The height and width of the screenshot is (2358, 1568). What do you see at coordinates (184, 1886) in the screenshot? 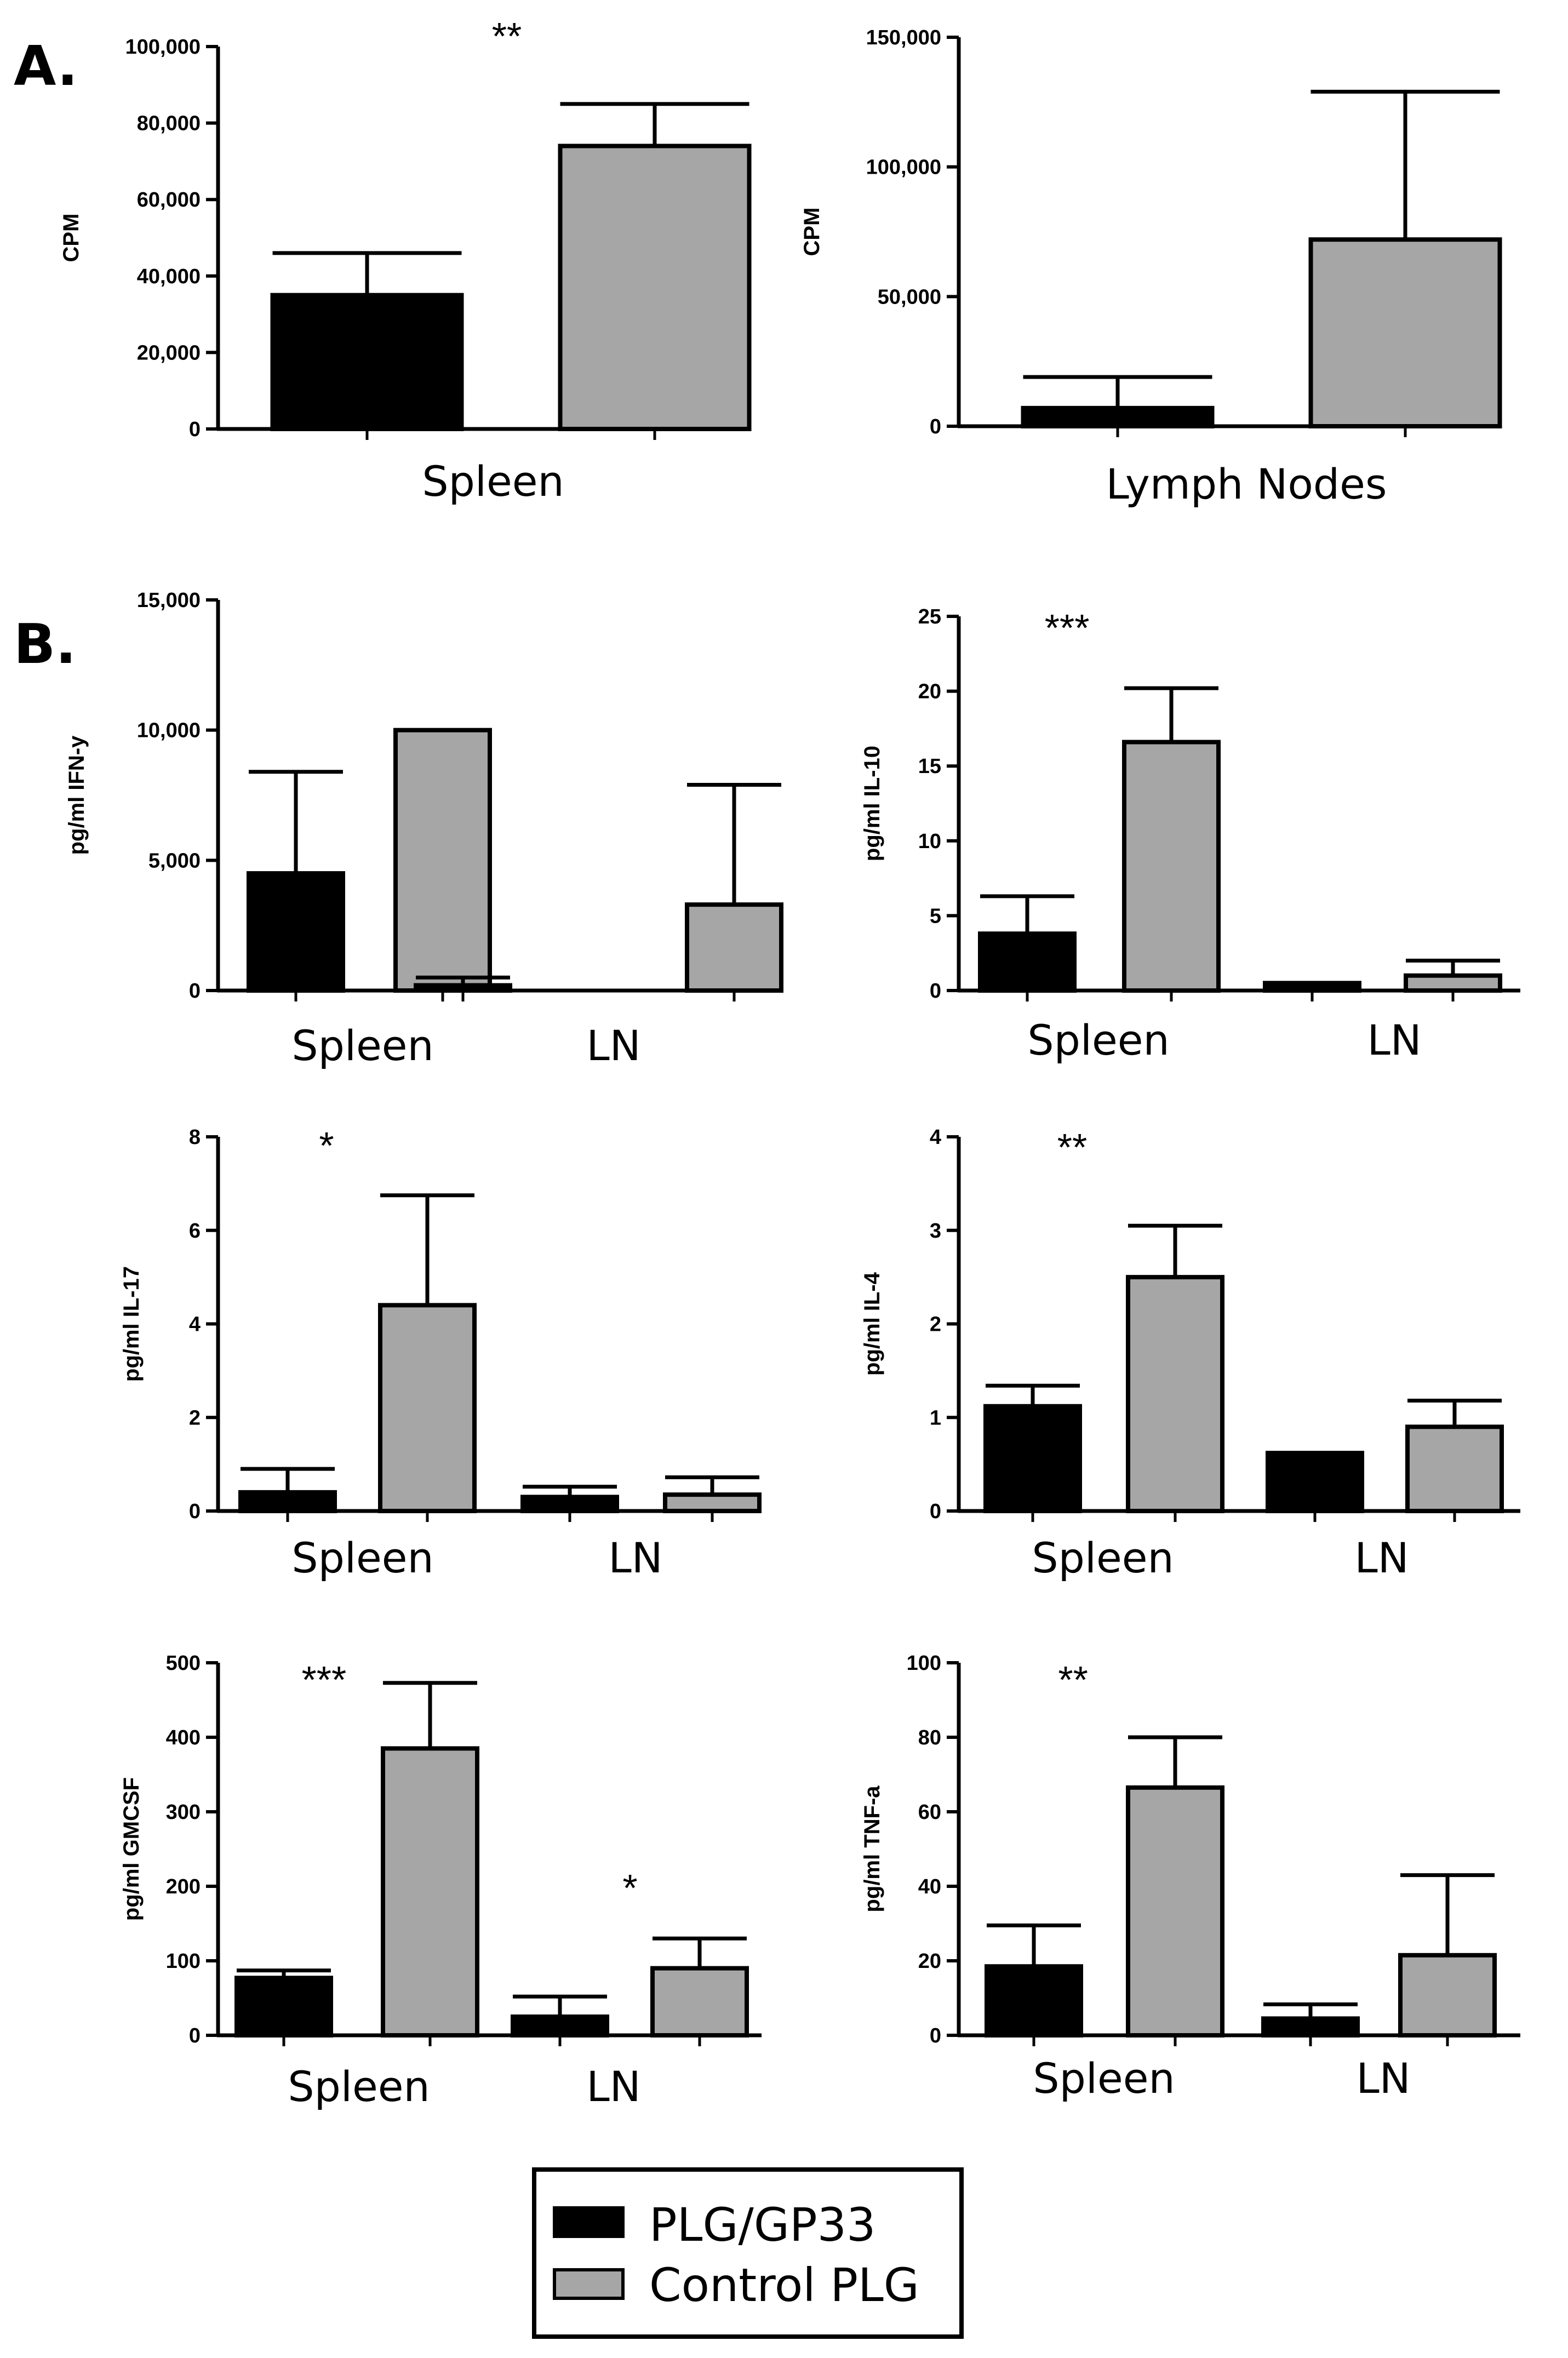
I see `y-tick-label: 200` at bounding box center [184, 1886].